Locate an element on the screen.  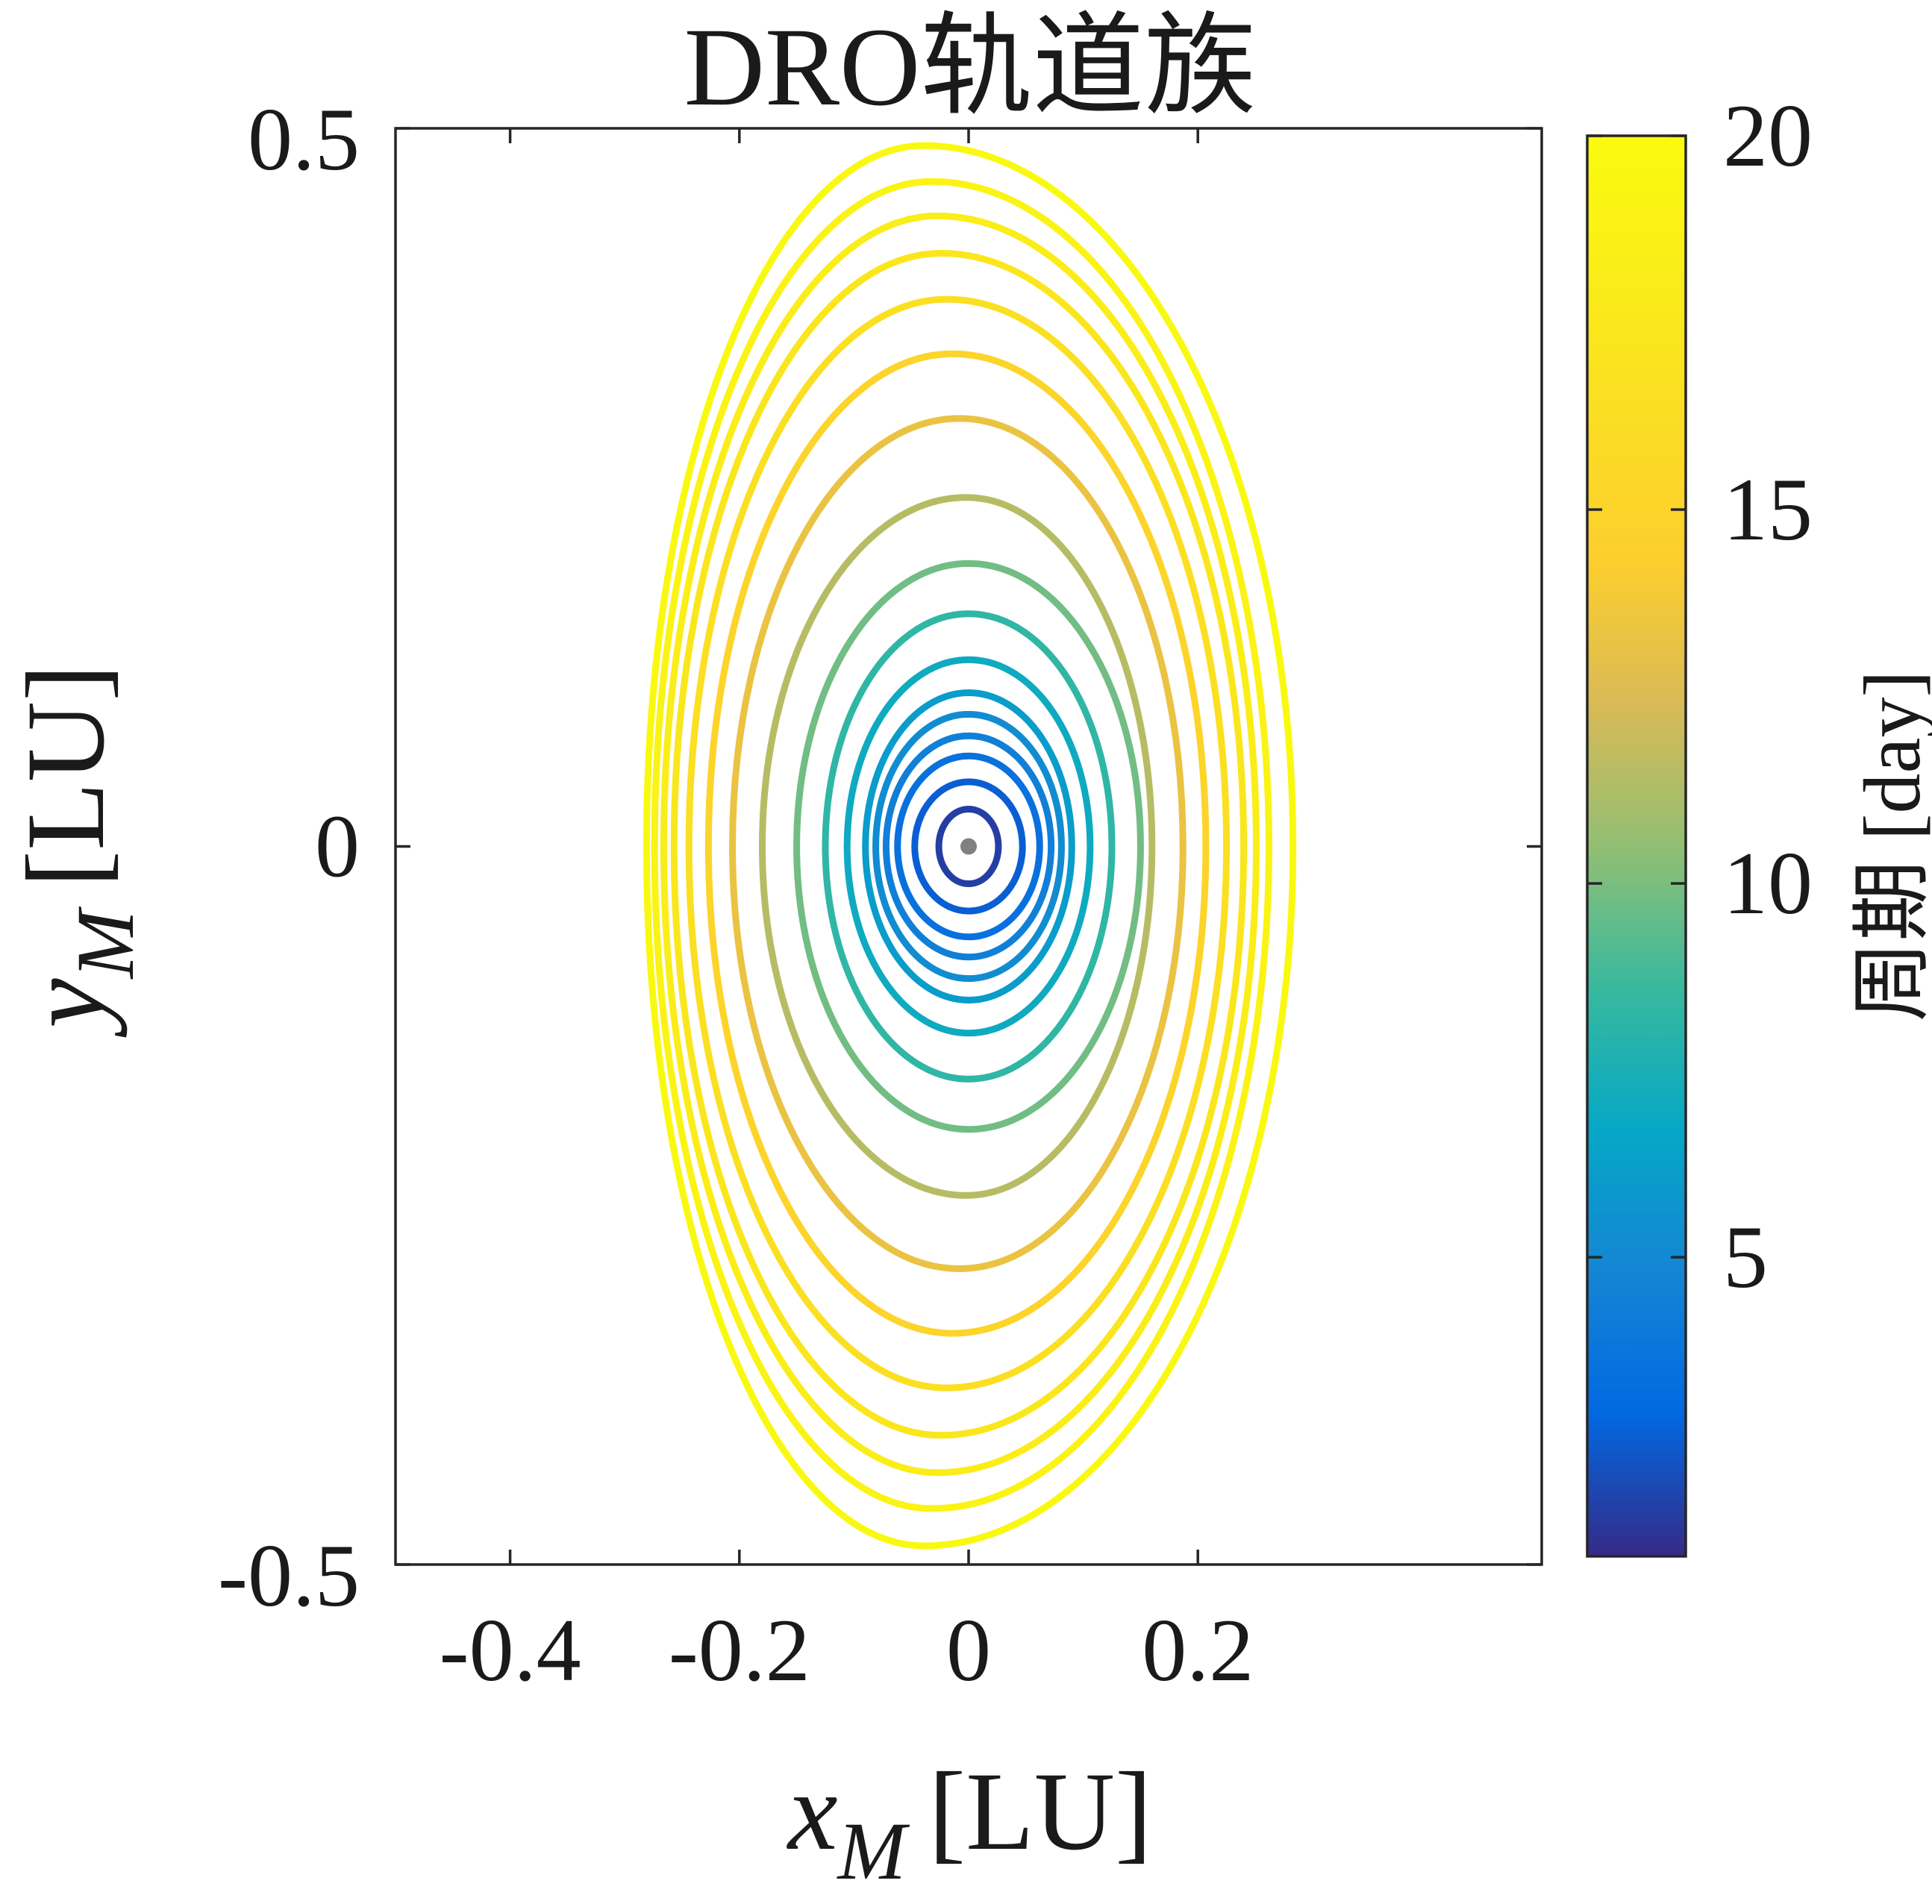
y-axis-label: yM [LU] is located at coordinates (77, 851).